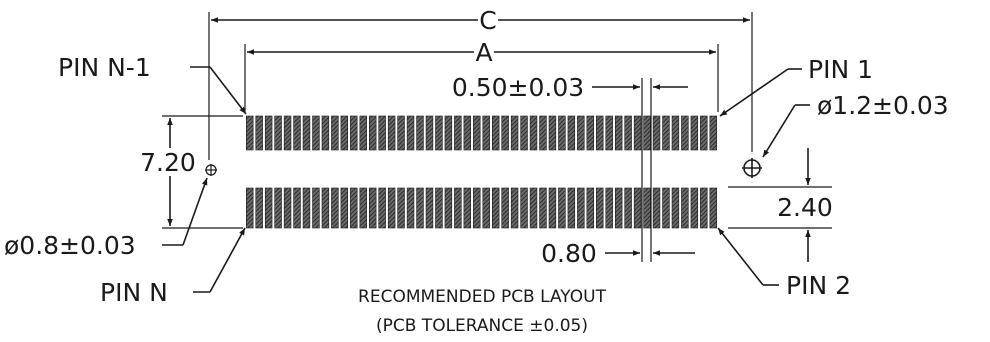  I want to click on pin-n-minus-1-callout: PIN N-1, so click(152, 84).